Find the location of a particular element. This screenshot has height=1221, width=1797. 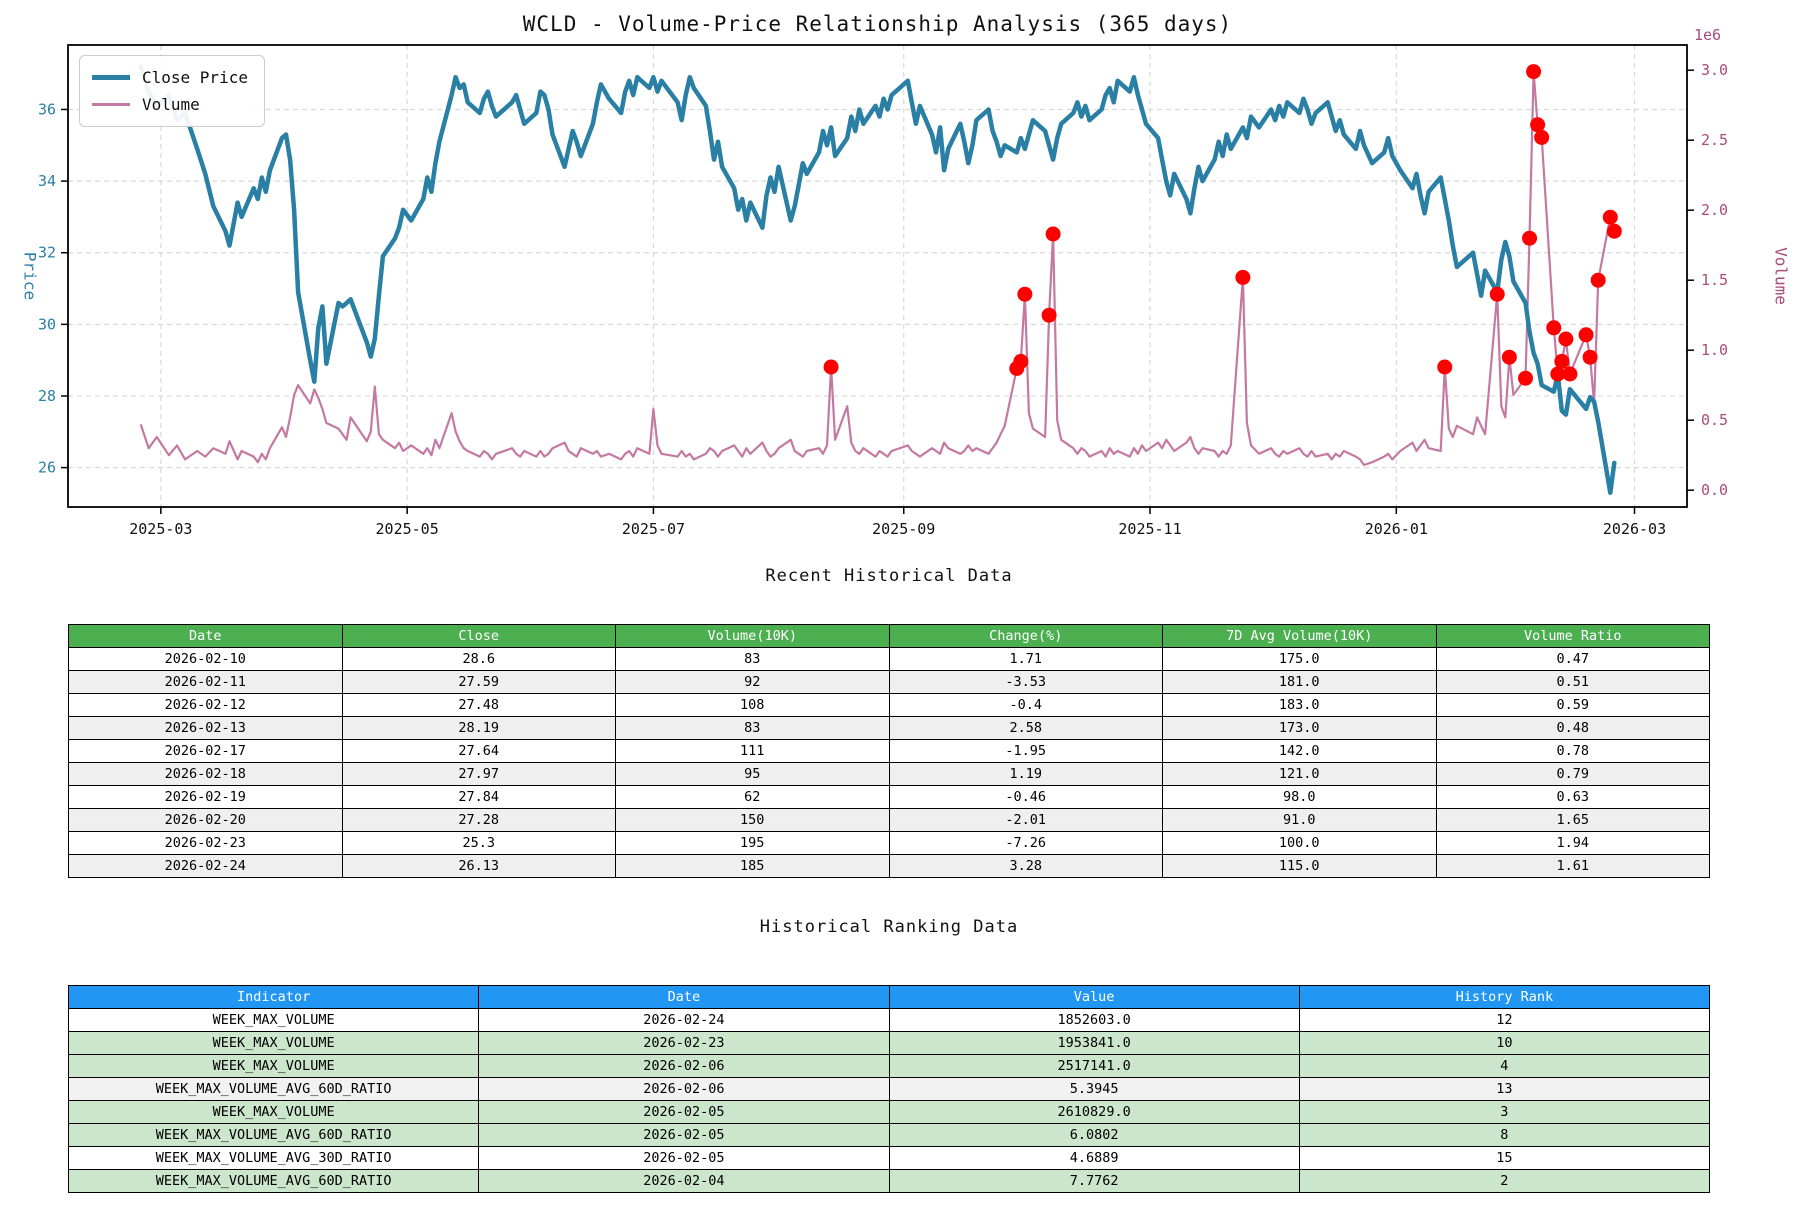

table-cell: 25.3 is located at coordinates (478, 843).